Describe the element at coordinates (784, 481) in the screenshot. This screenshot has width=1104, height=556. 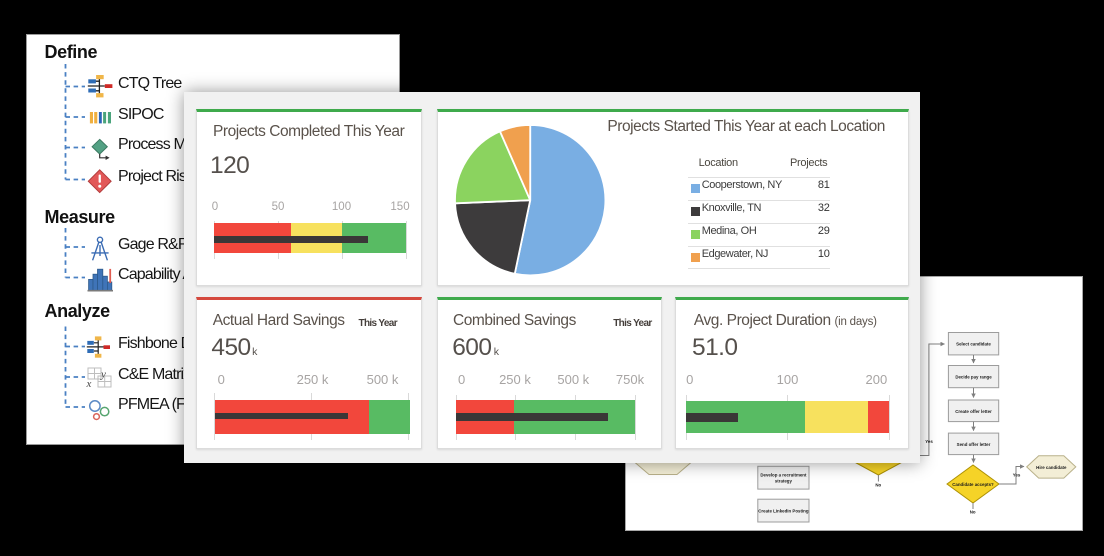
I see `svg-text: strategy` at that location.